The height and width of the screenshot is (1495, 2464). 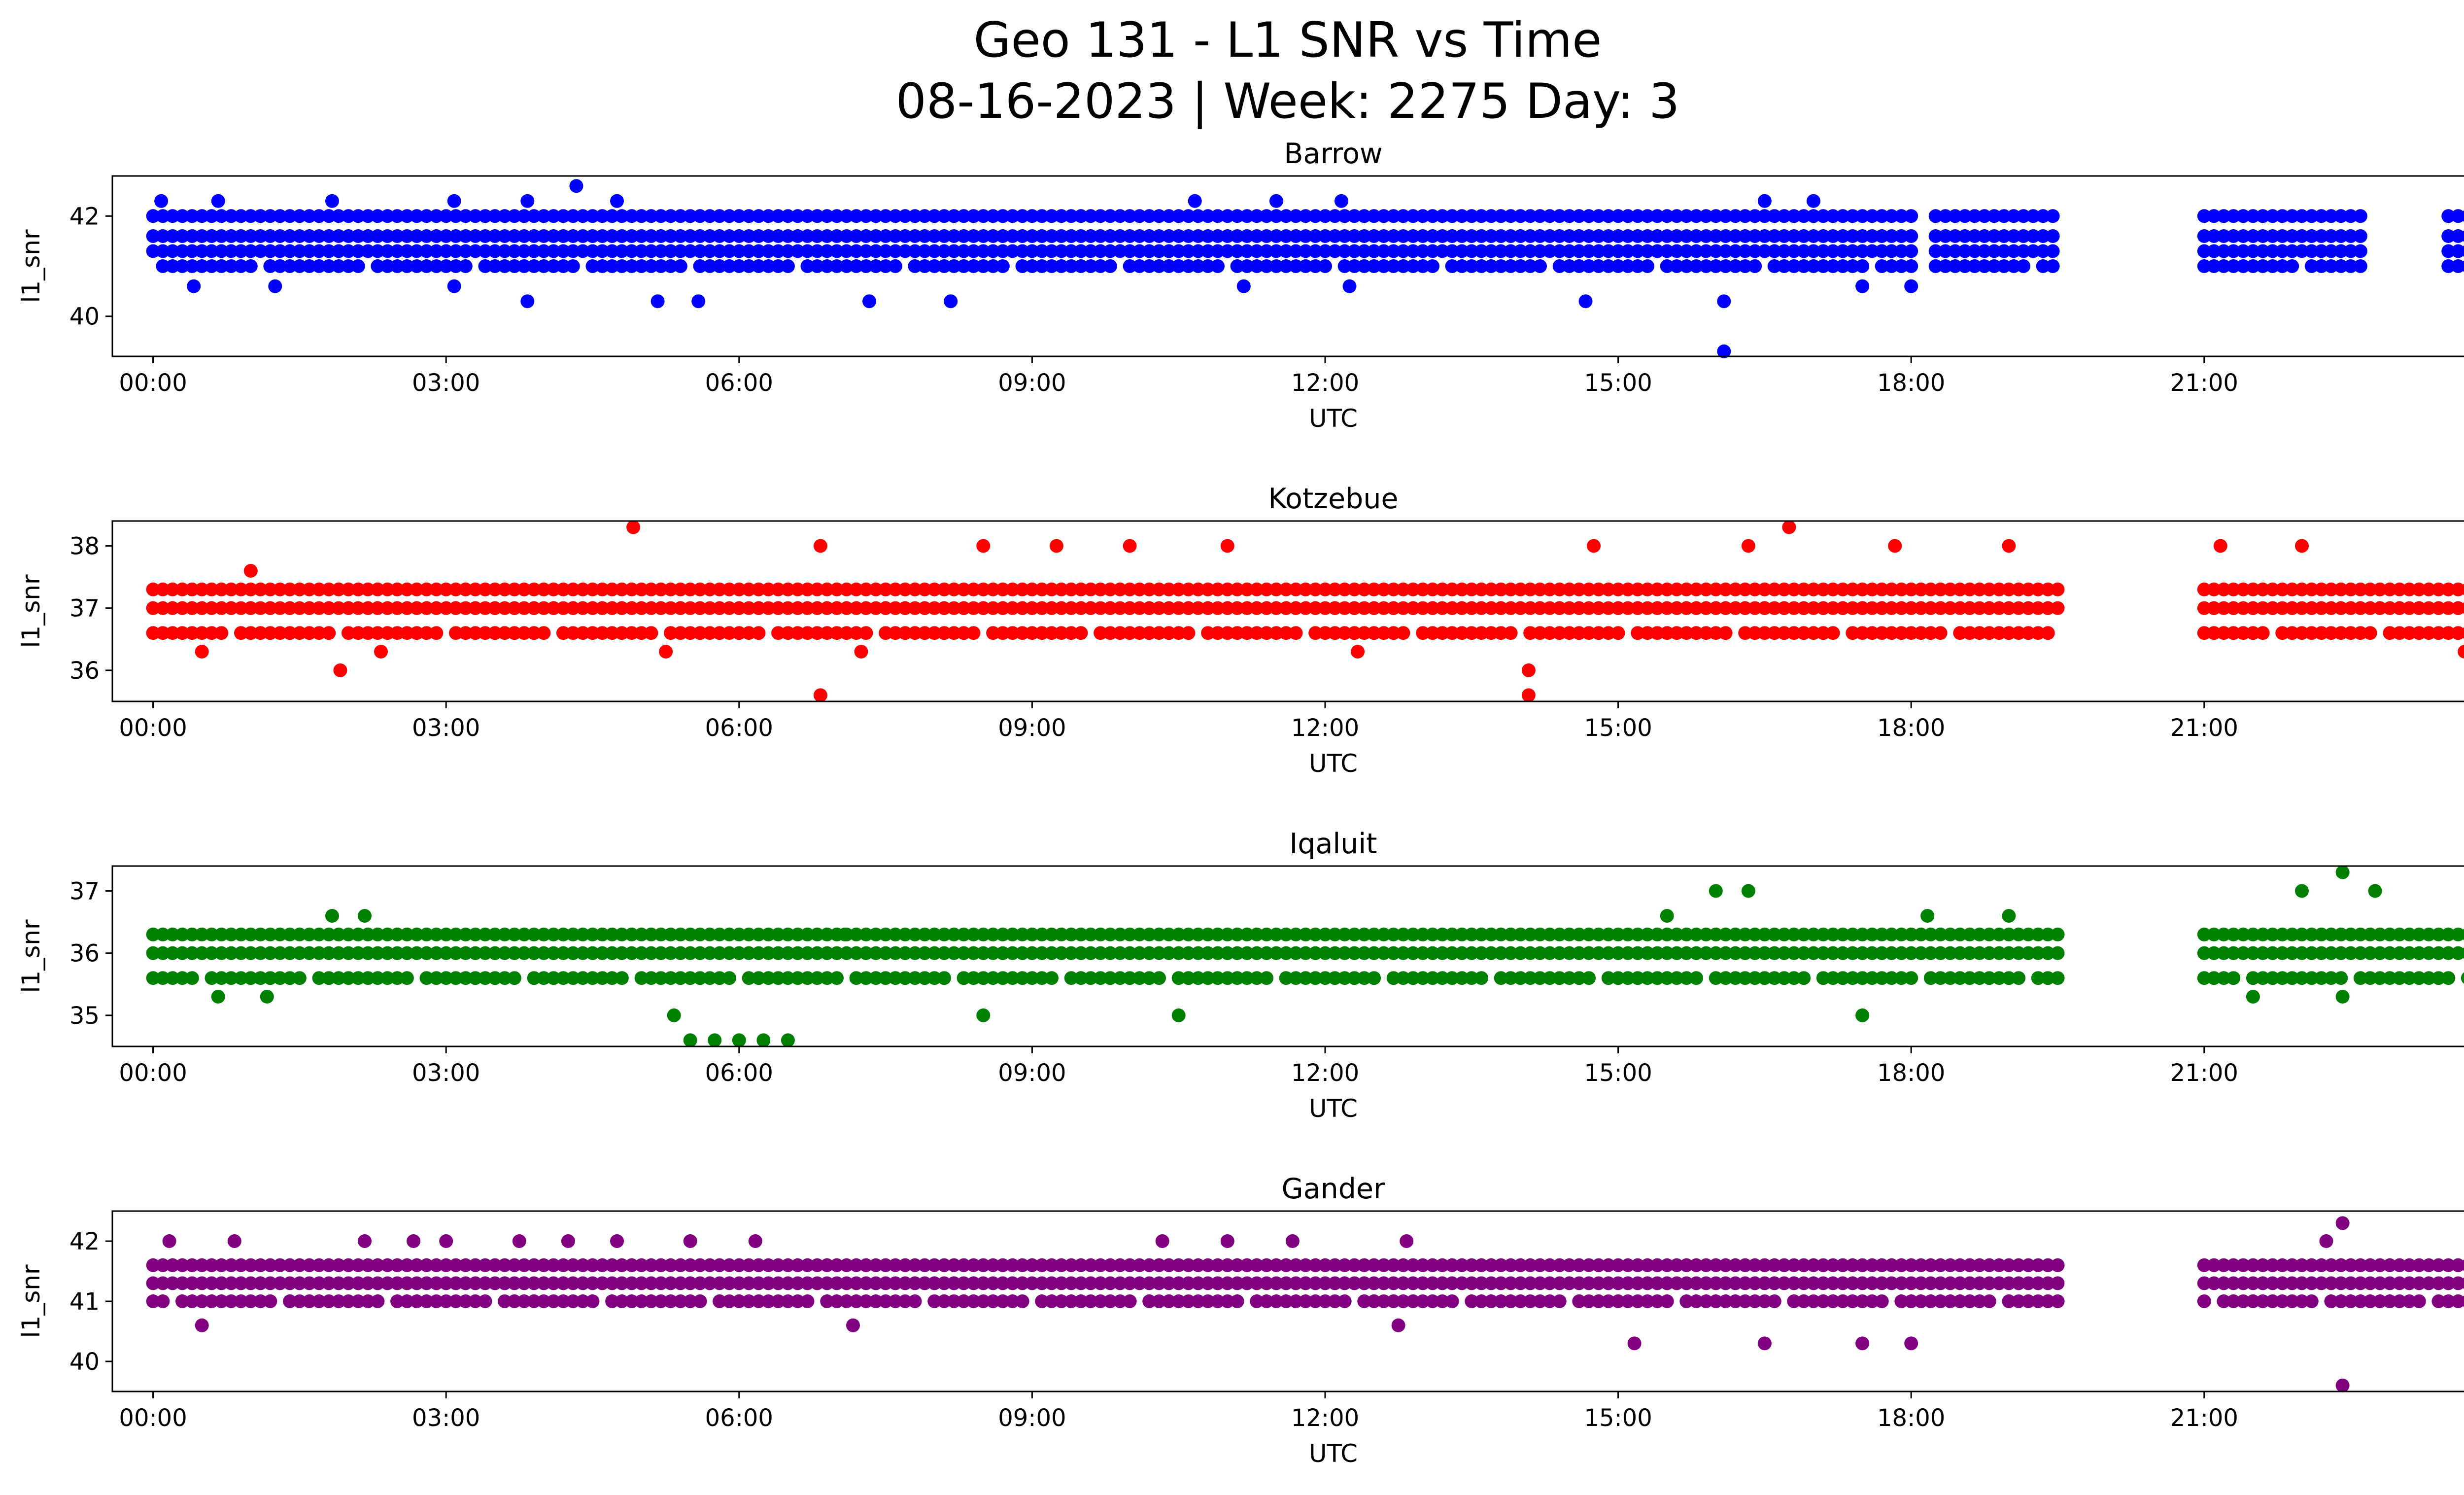 I want to click on x-tick-label: 03:00, so click(x=446, y=728).